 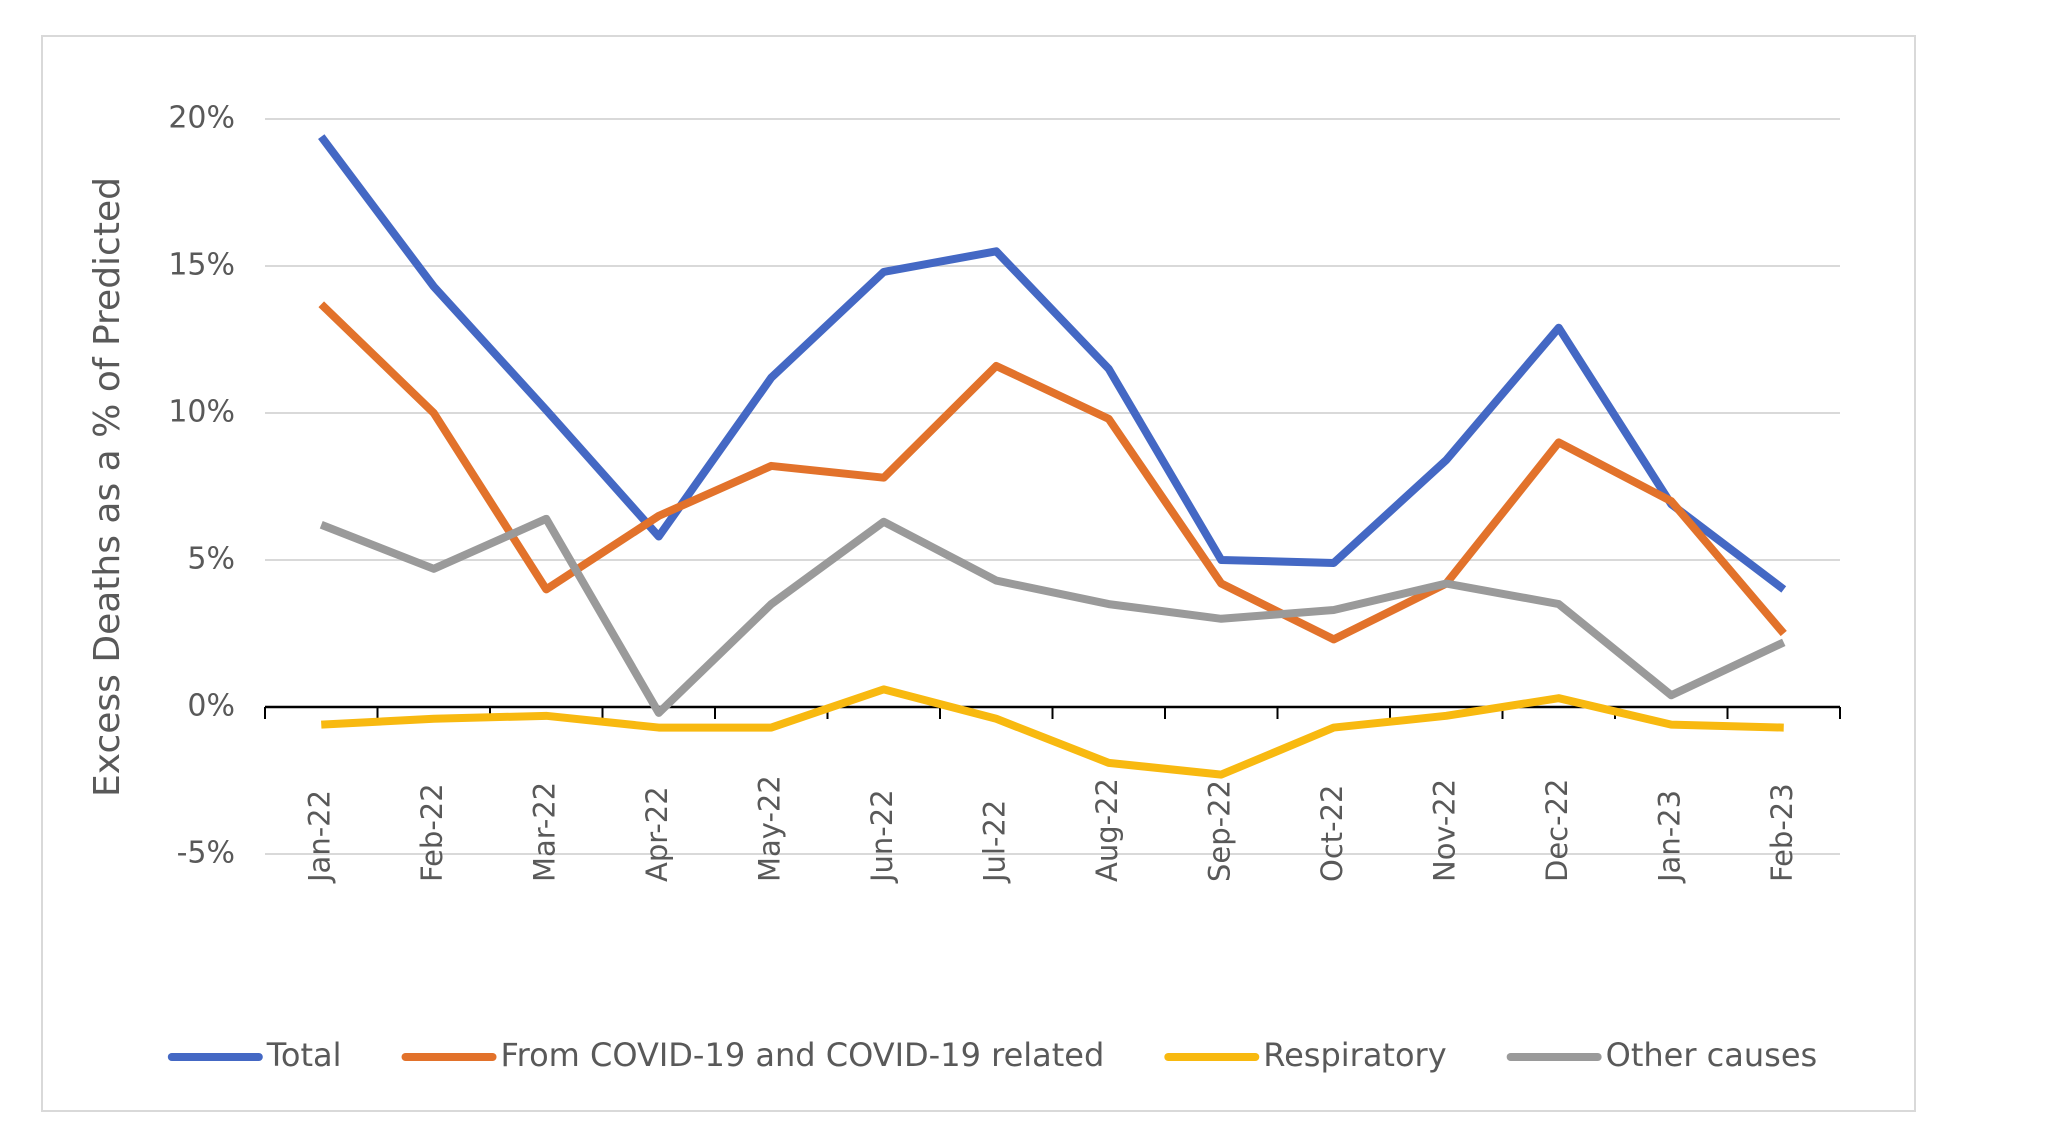 I want to click on legend-label: Other causes, so click(x=1712, y=1055).